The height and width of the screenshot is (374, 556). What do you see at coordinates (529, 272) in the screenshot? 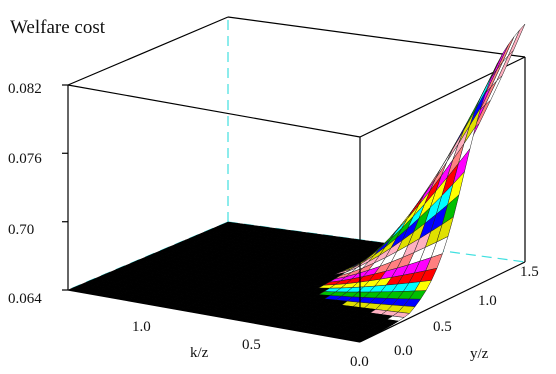
I see `y-tick-label: 1.5` at bounding box center [529, 272].